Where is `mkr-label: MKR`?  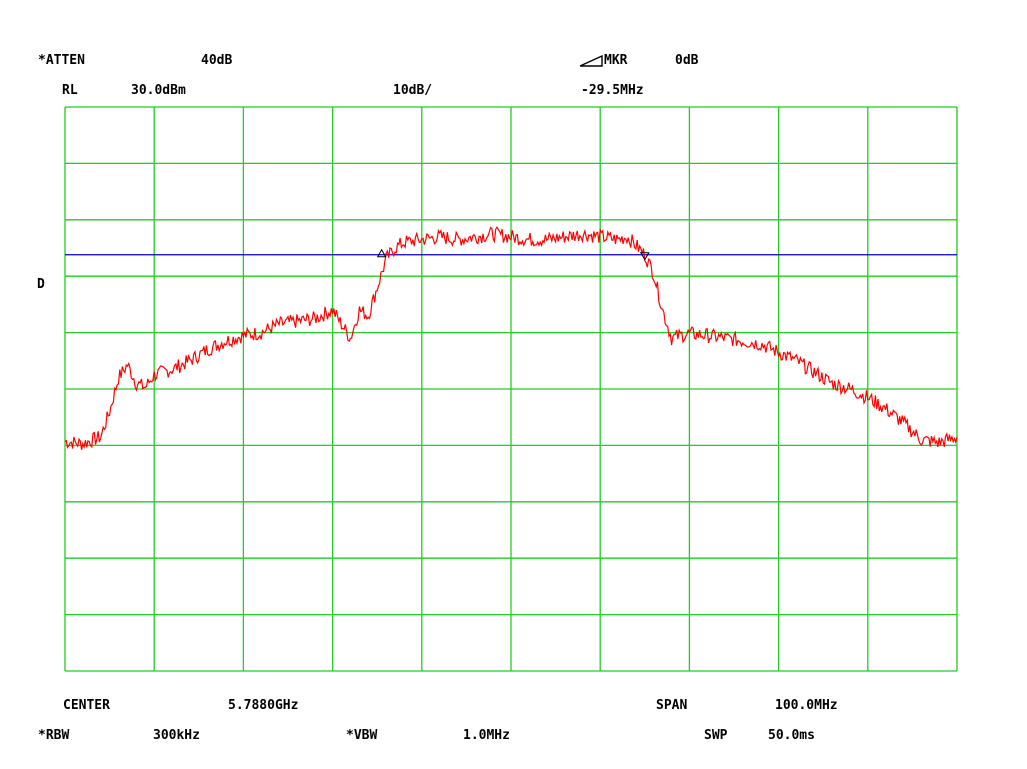
mkr-label: MKR is located at coordinates (616, 60).